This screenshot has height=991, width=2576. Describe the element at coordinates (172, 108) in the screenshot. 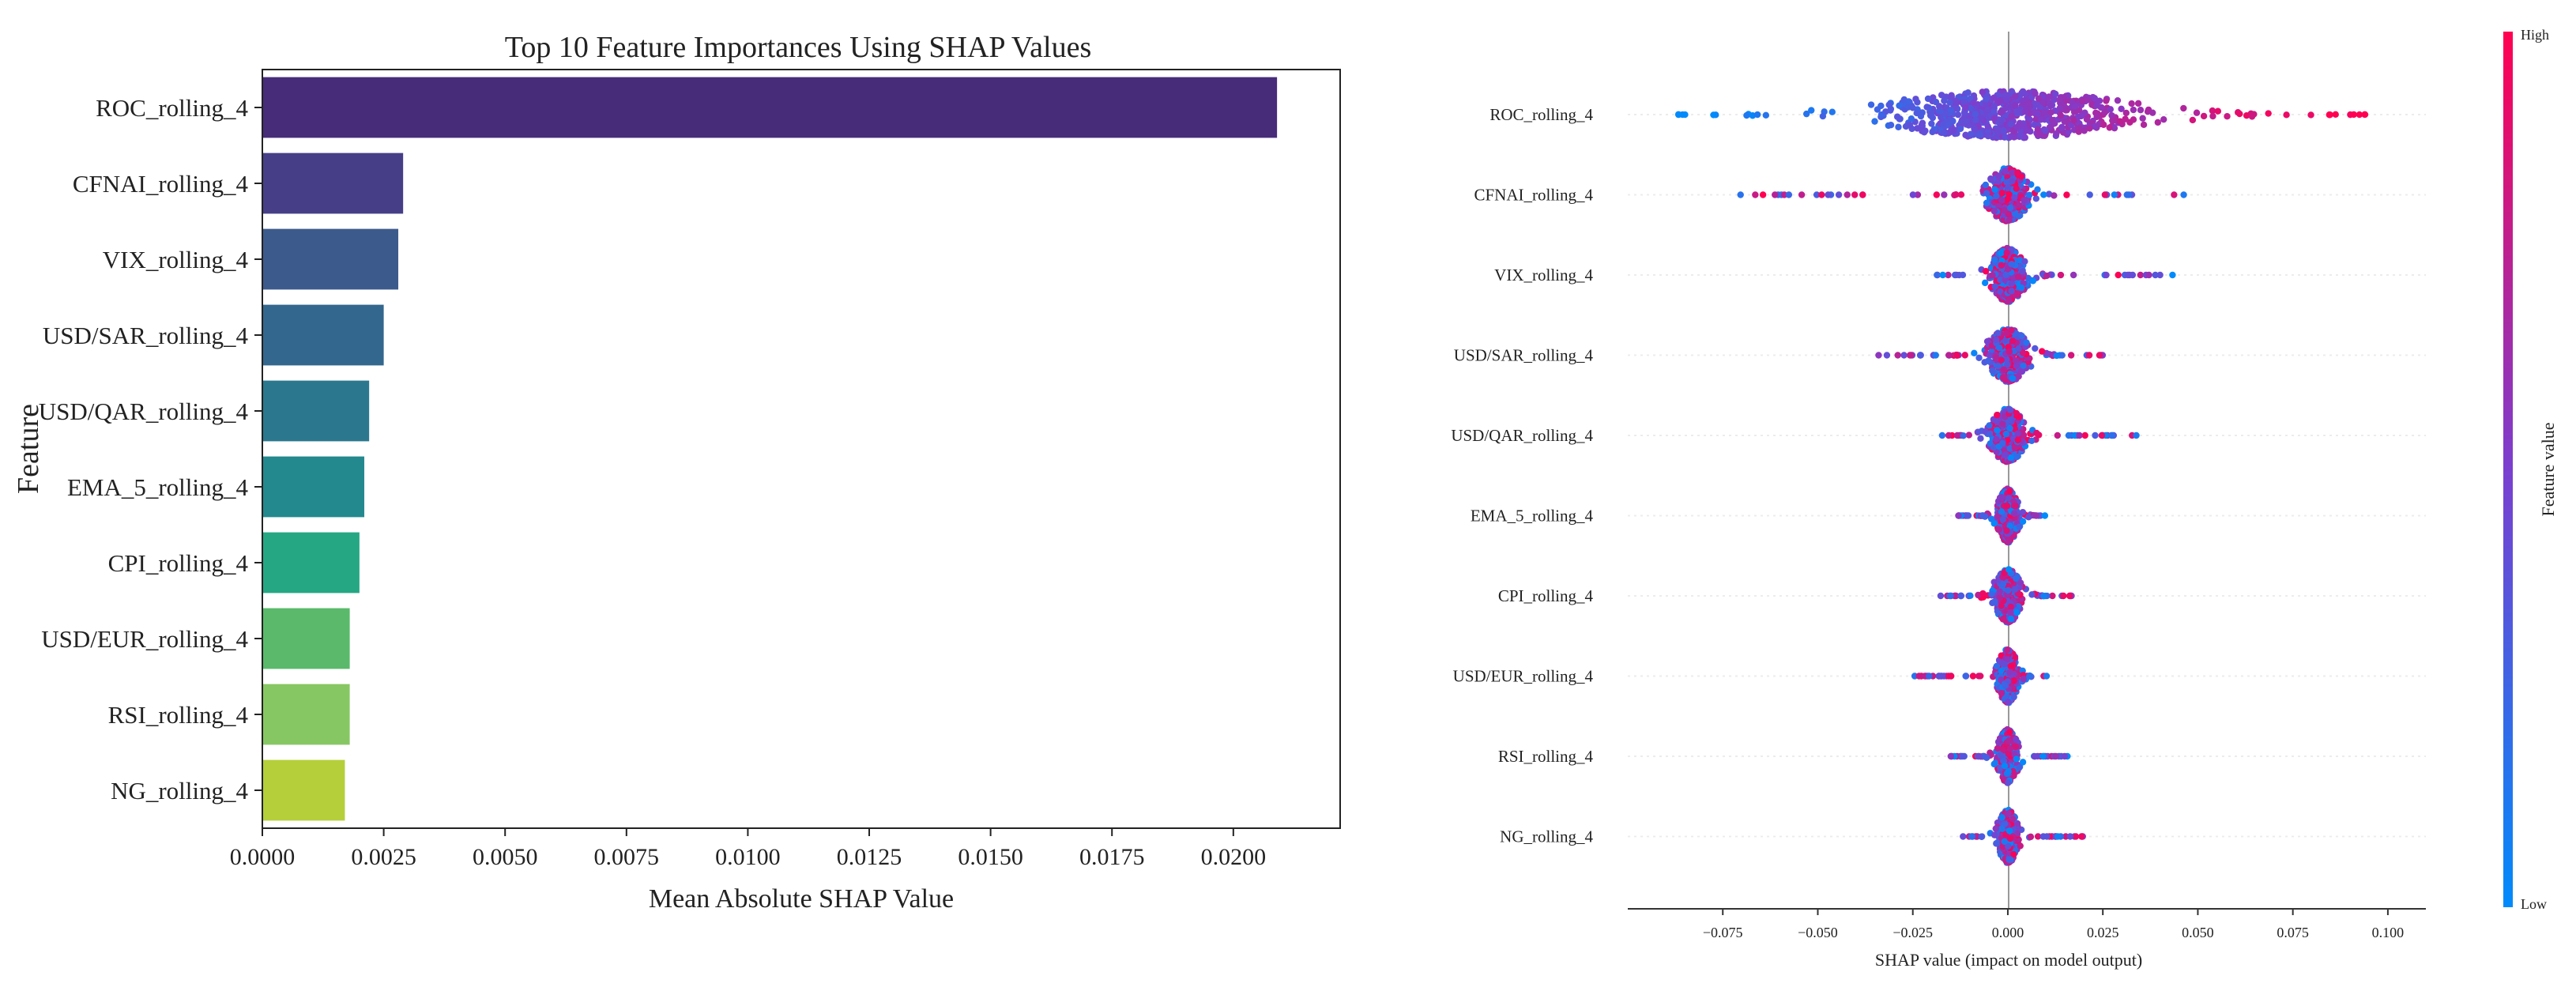

I see `bar-y-tick-label: ROC_rolling_4` at that location.